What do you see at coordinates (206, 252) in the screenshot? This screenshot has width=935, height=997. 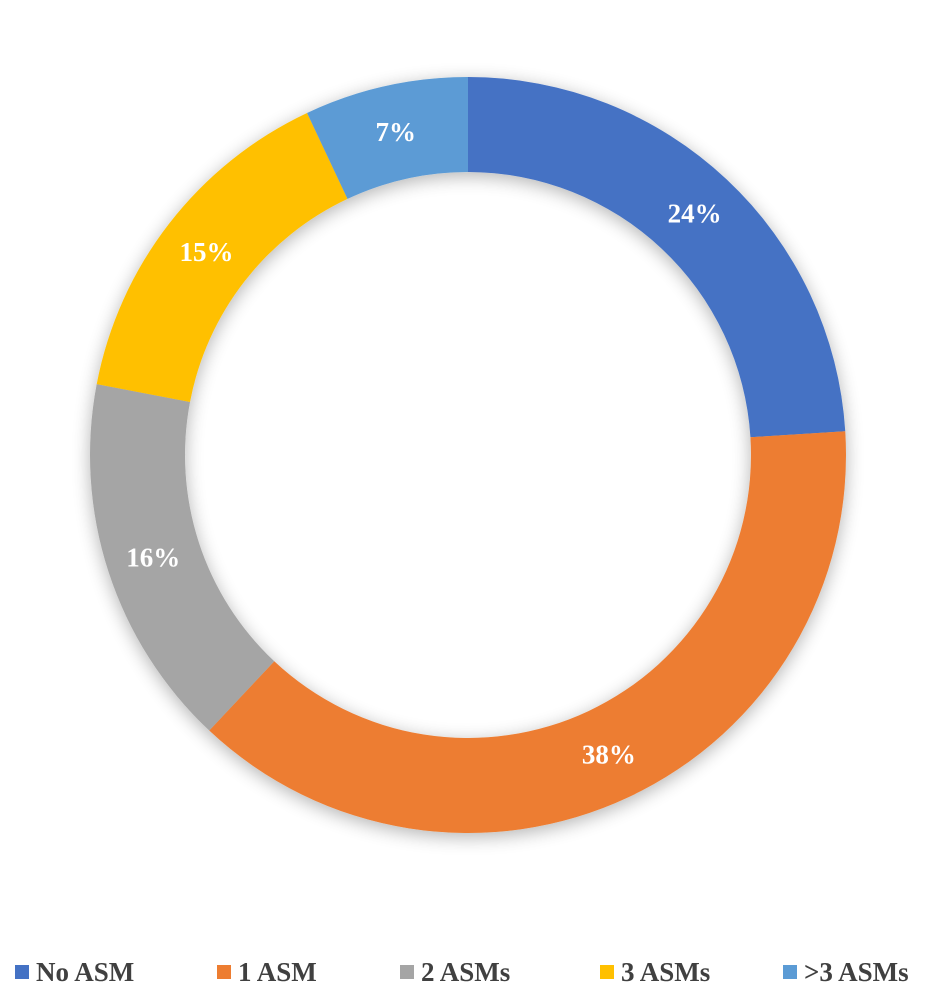 I see `data-label-3-asms: 15%` at bounding box center [206, 252].